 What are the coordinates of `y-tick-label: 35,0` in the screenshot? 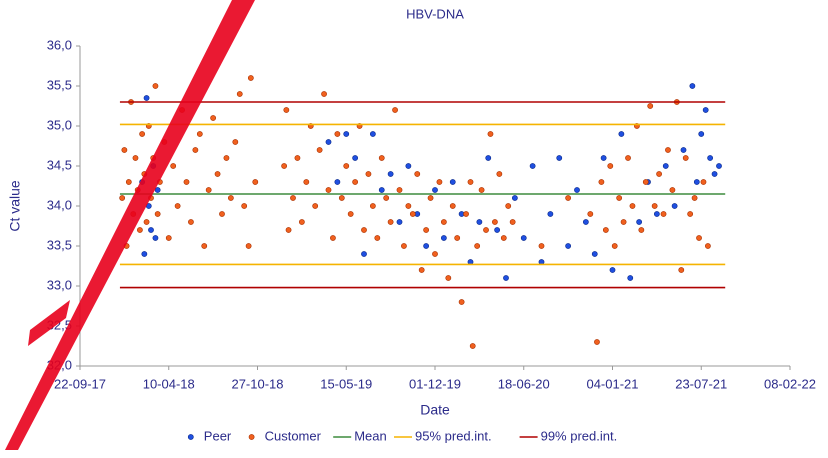 It's located at (59, 124).